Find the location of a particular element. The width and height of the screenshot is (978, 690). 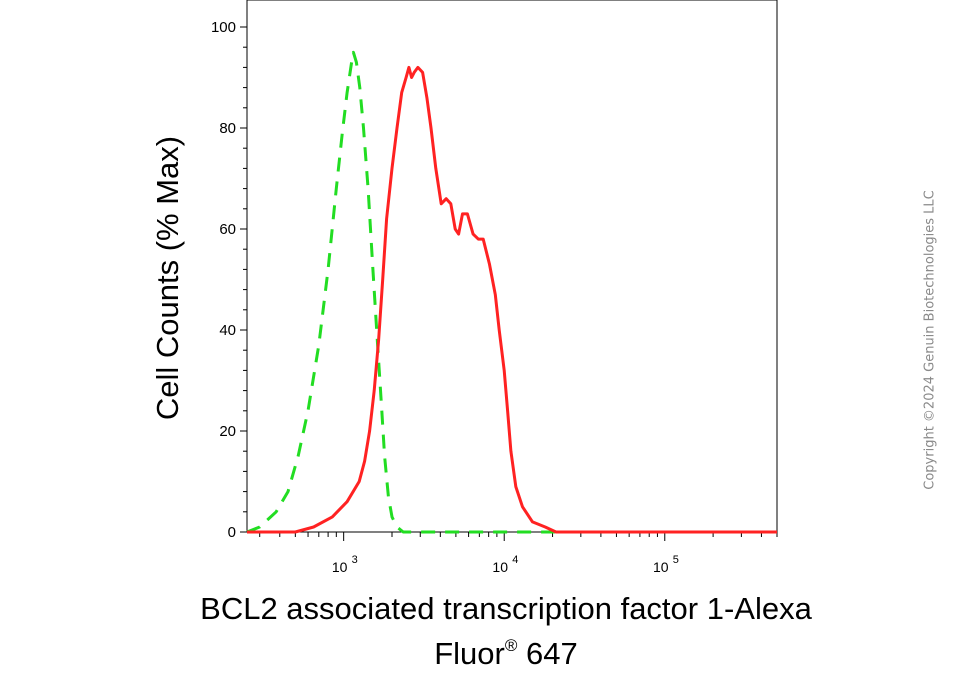

x-axis-label-line2: Fluor® 647 is located at coordinates (506, 649).